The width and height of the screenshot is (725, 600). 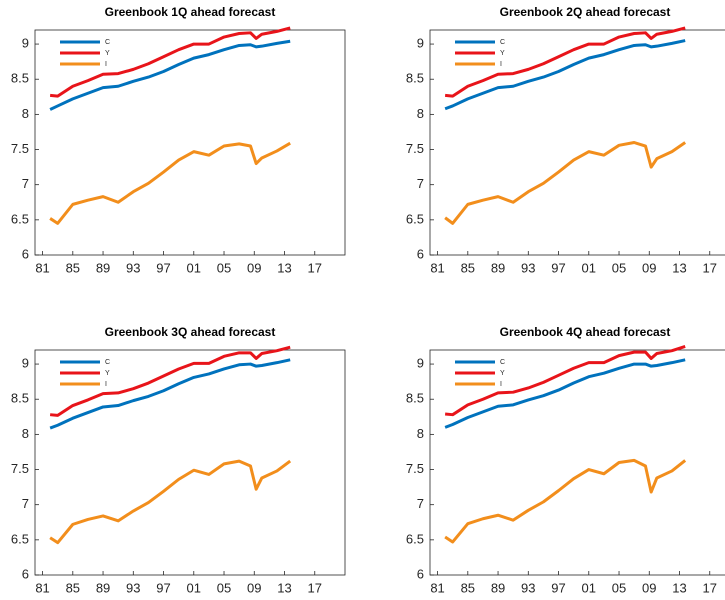 I want to click on chart-title: Greenbook 3Q ahead forecast, so click(x=190, y=332).